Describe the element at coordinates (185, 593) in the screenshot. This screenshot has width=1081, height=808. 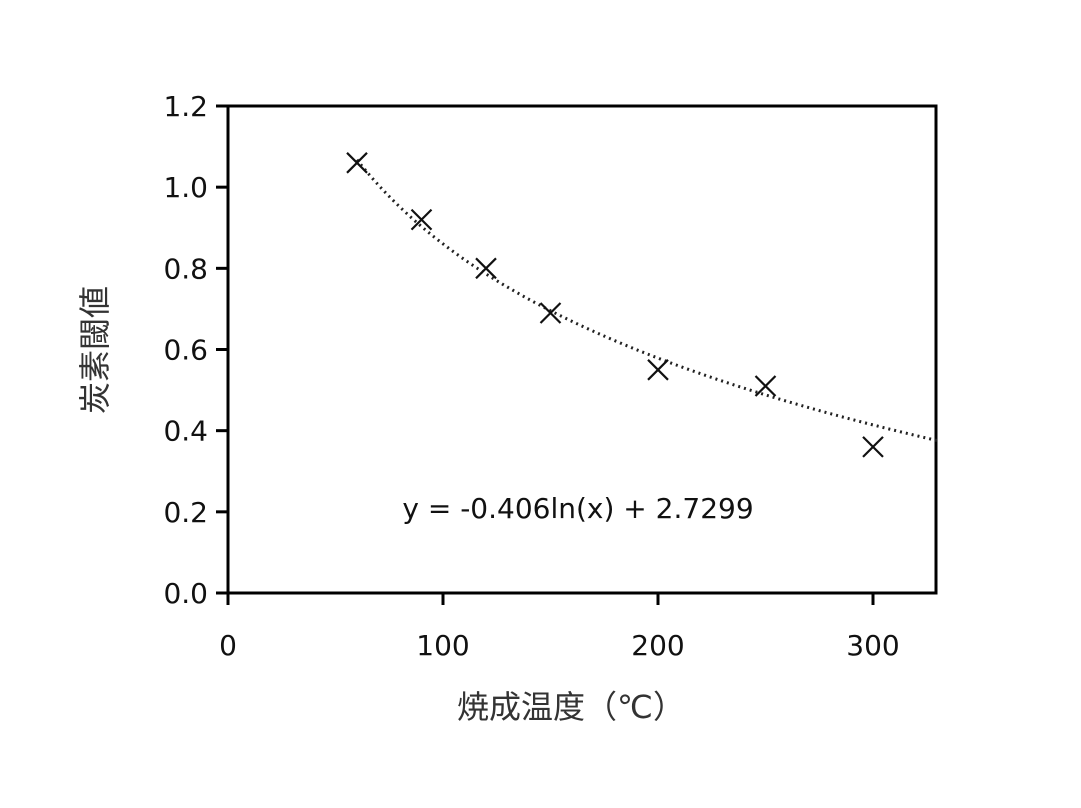
I see `y-tick-label: 0.0` at that location.